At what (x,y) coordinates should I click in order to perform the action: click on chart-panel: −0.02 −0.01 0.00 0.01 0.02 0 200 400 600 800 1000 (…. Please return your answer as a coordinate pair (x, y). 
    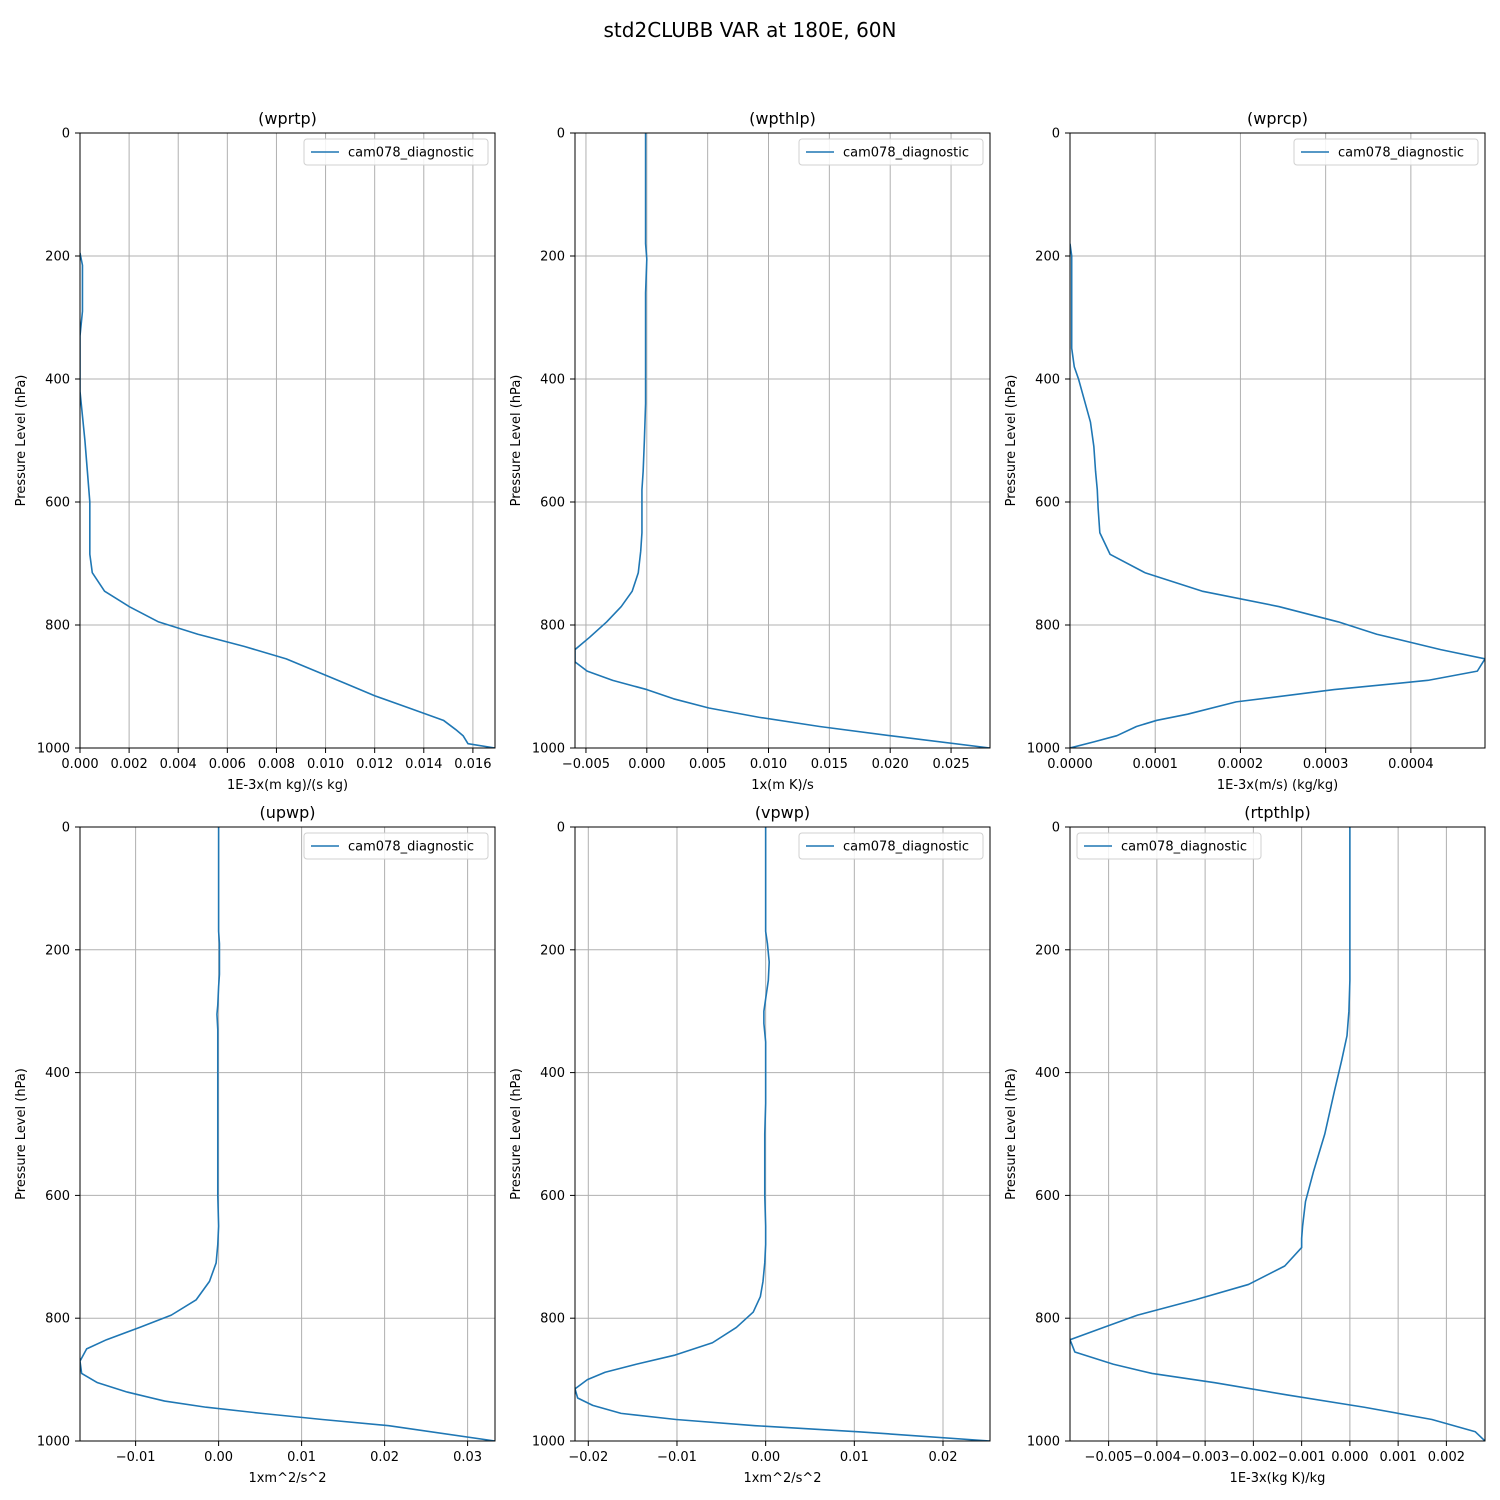
    Looking at the image, I should click on (750, 1144).